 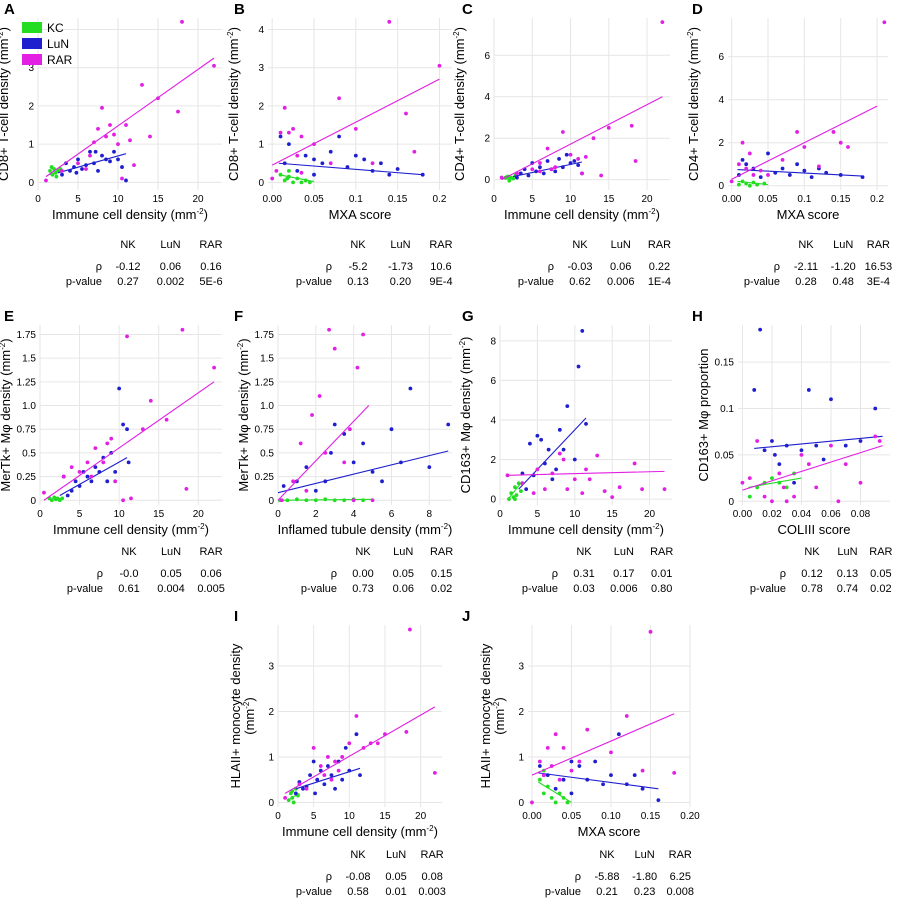 I want to click on x-tick-label: 0.1, so click(x=804, y=199).